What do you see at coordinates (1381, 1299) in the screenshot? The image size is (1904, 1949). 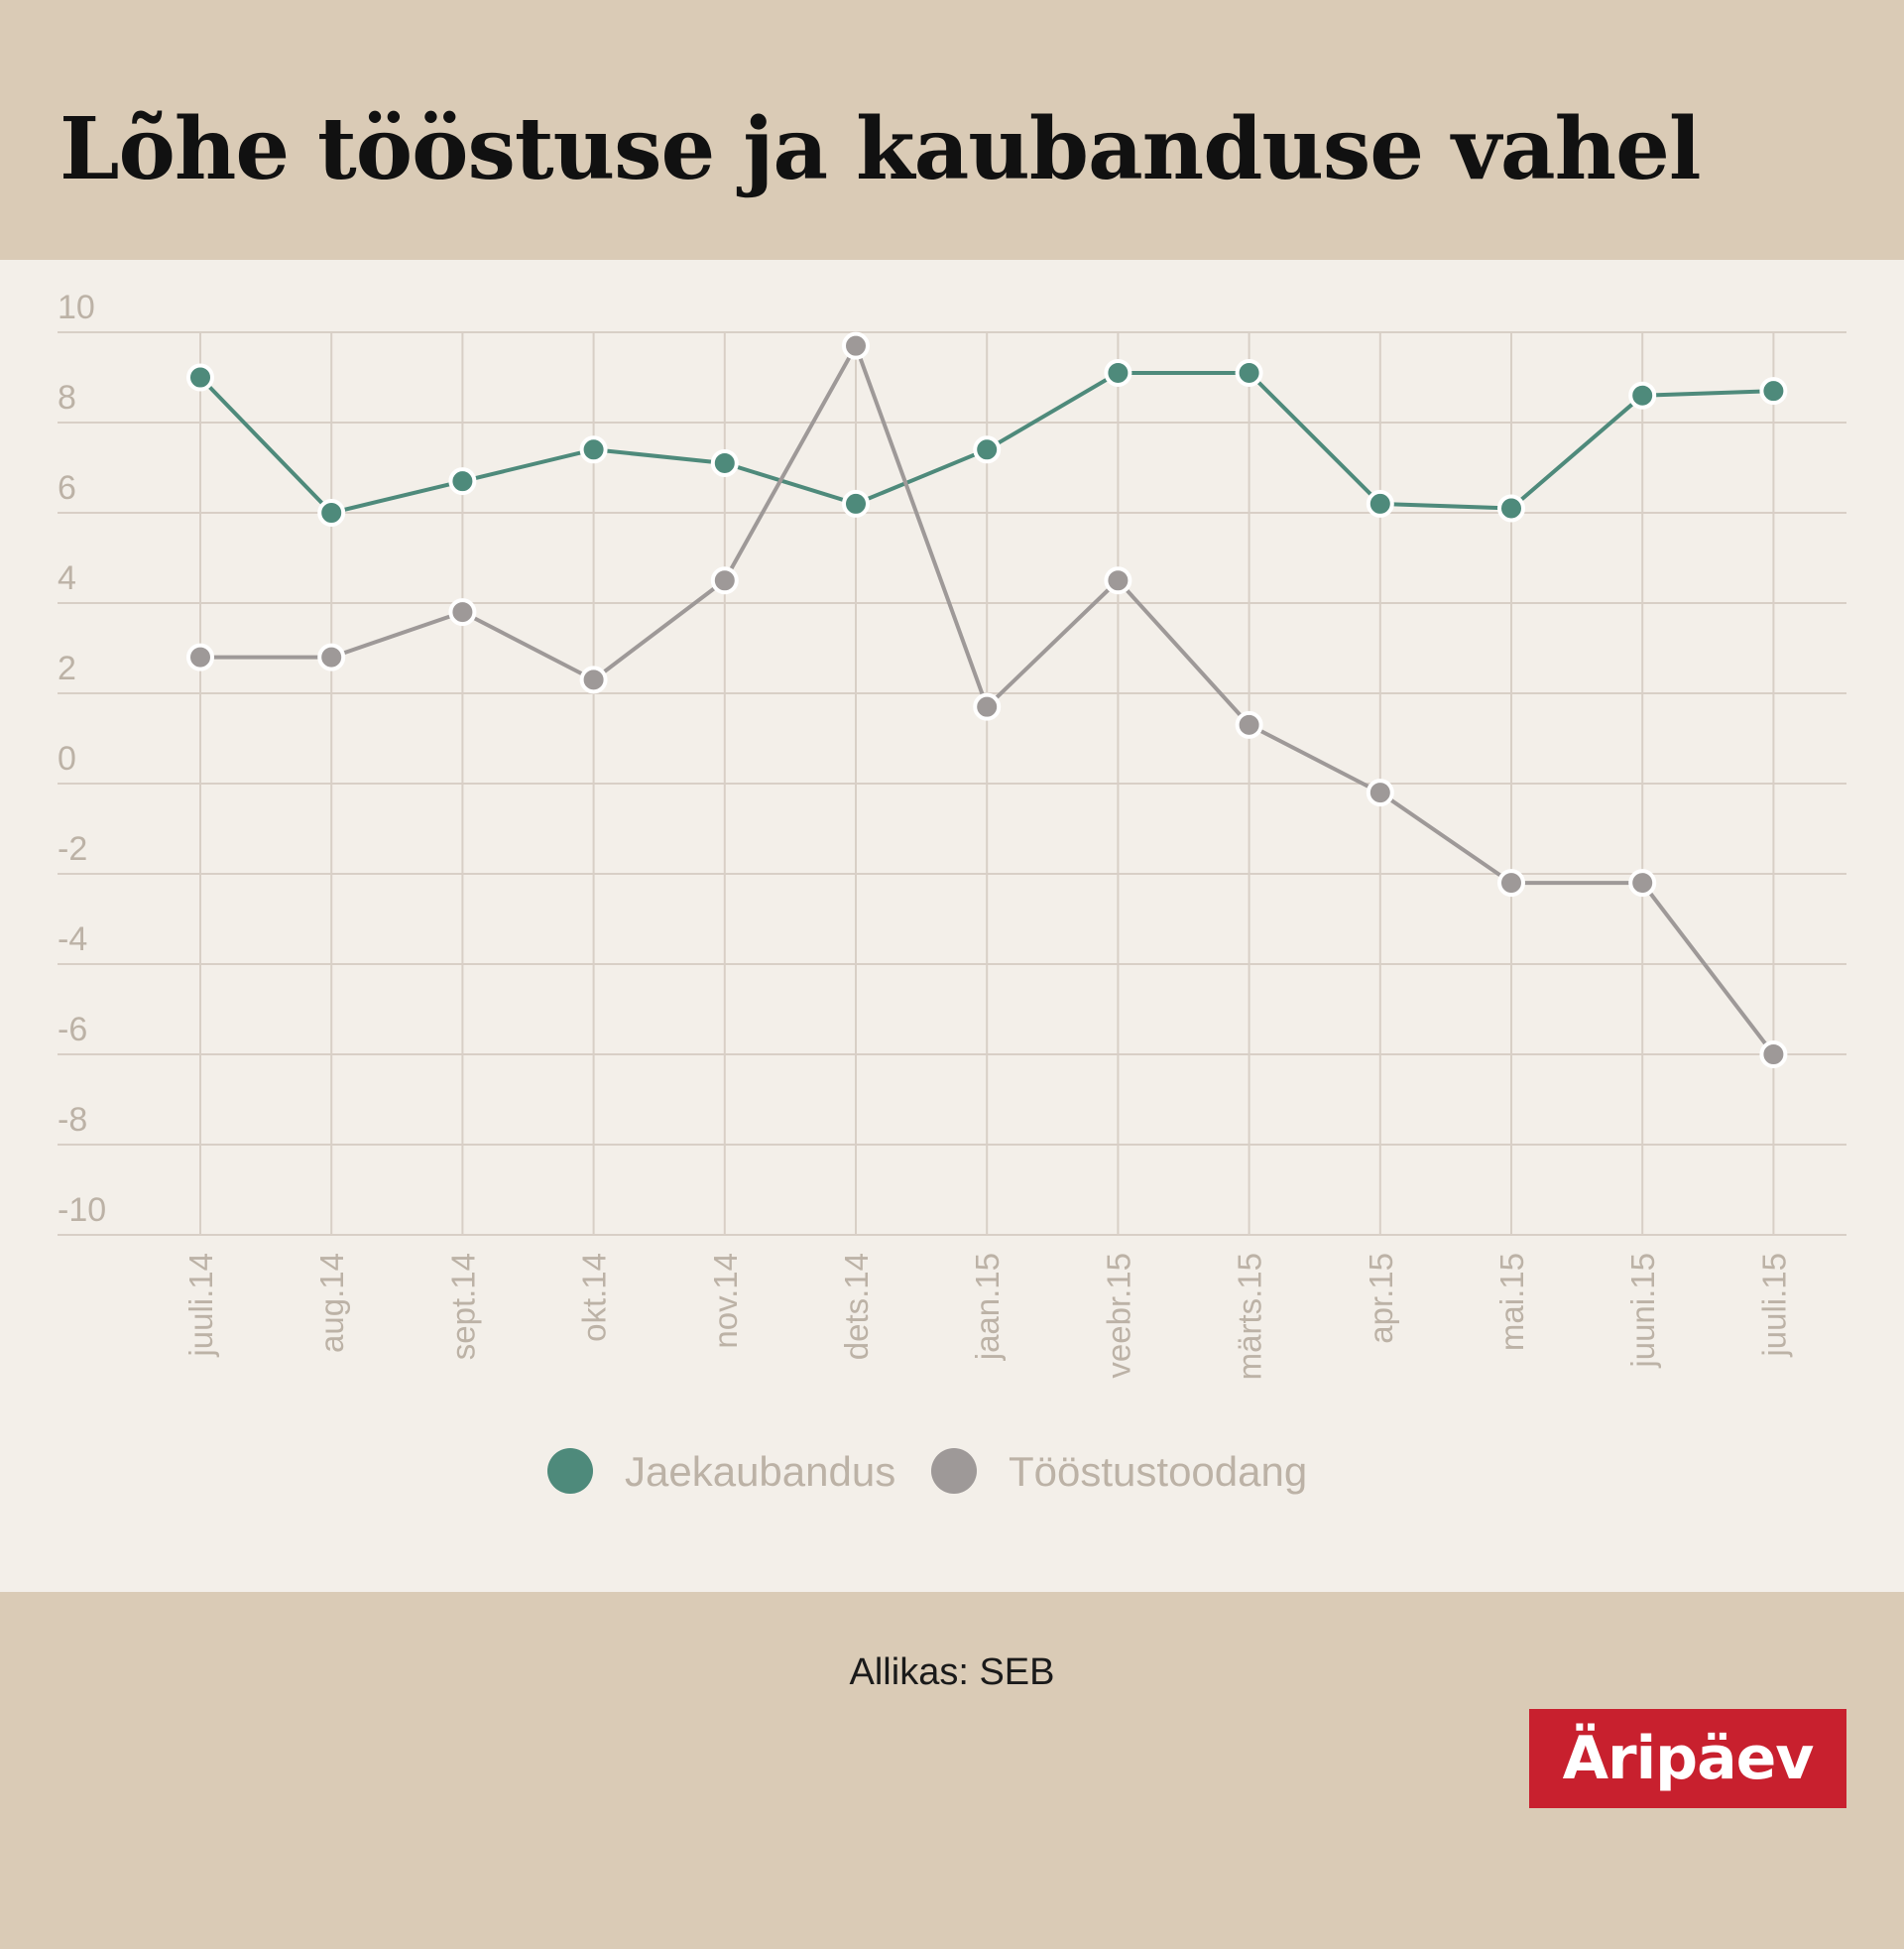 I see `x-tick-label: apr.15` at bounding box center [1381, 1299].